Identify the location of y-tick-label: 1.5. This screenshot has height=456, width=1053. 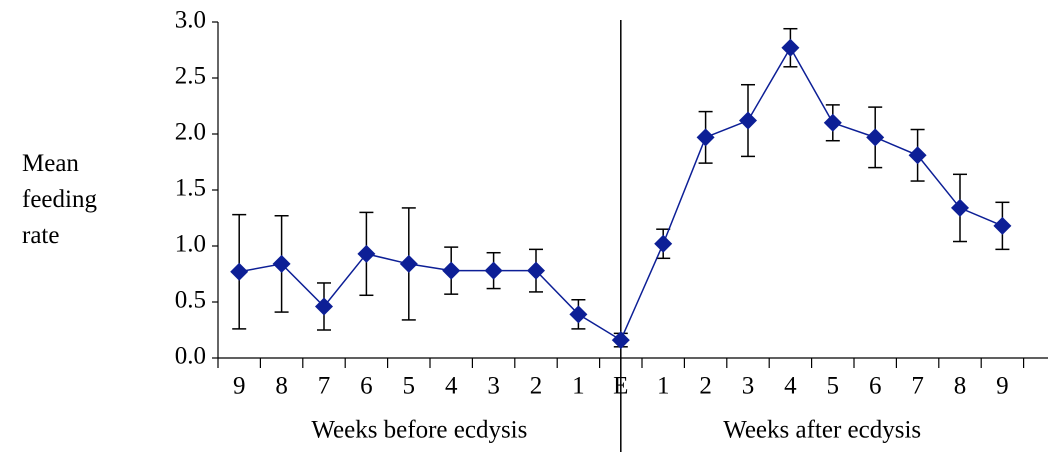
(190, 188).